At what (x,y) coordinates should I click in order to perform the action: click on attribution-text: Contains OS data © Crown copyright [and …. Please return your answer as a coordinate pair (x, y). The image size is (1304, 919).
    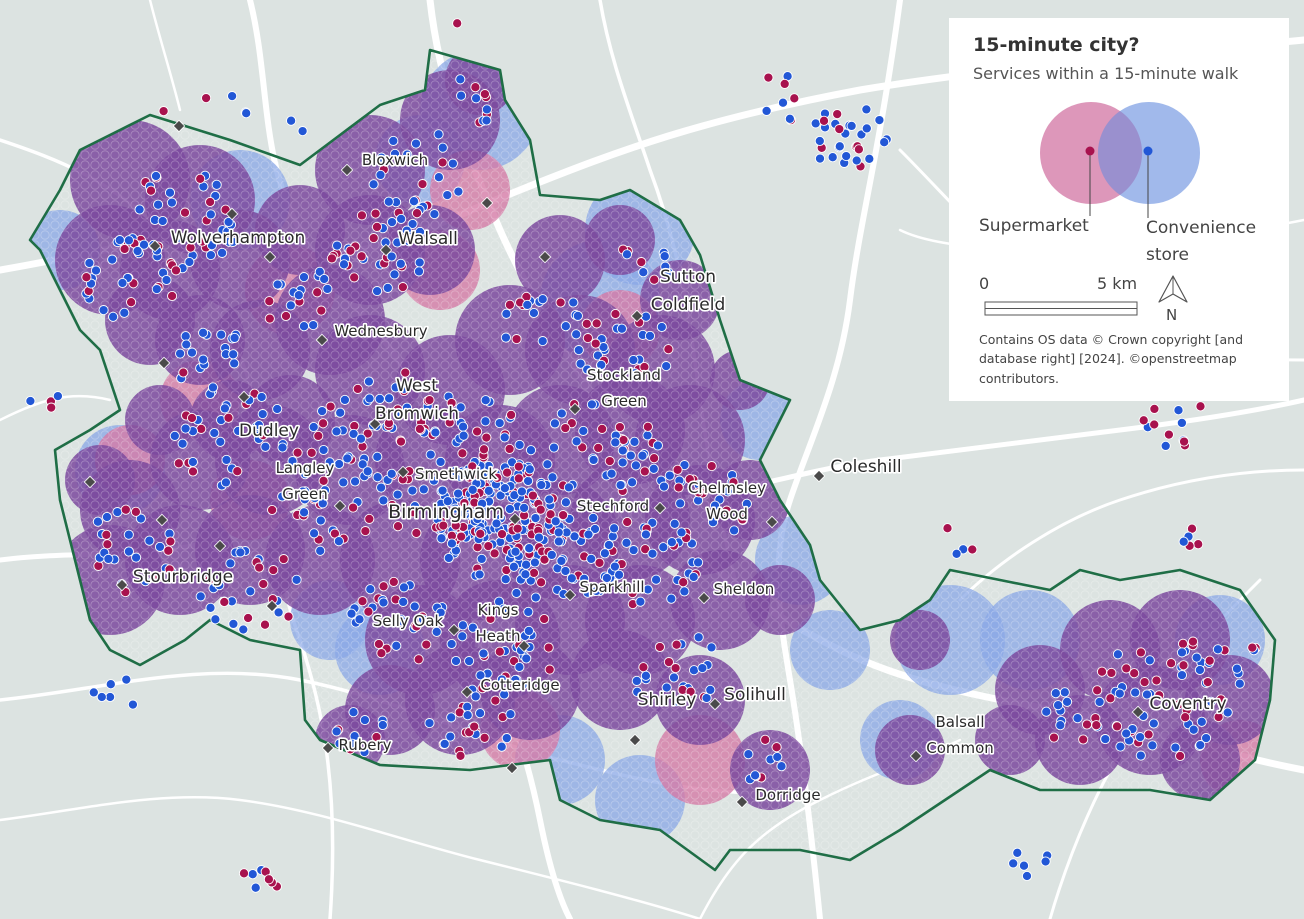
    Looking at the image, I should click on (1111, 359).